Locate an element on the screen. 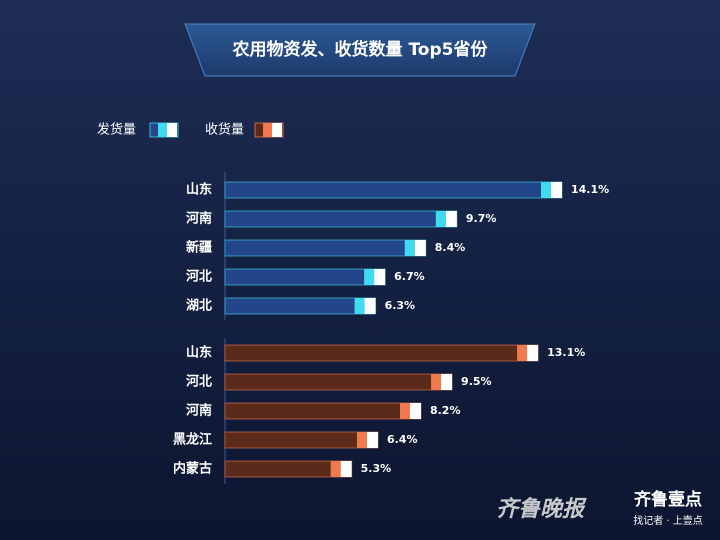 Image resolution: width=720 pixels, height=540 pixels. value-label: 6.7% is located at coordinates (409, 276).